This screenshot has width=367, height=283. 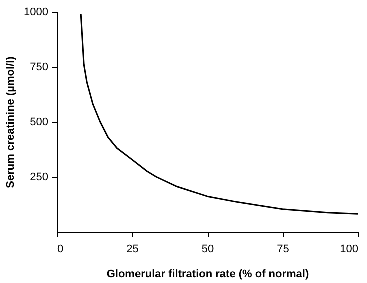 What do you see at coordinates (39, 178) in the screenshot?
I see `y-tick-label: 250` at bounding box center [39, 178].